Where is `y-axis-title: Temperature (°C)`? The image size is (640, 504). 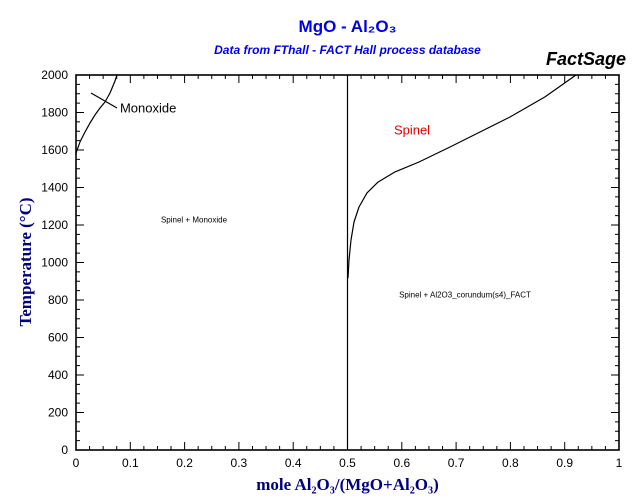
y-axis-title: Temperature (°C) is located at coordinates (25, 262).